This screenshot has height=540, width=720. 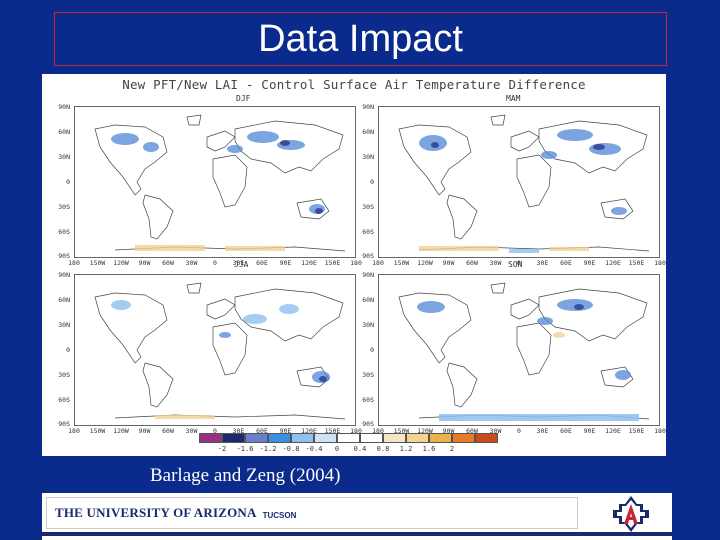 What do you see at coordinates (515, 264) in the screenshot?
I see `panel-label: SON` at bounding box center [515, 264].